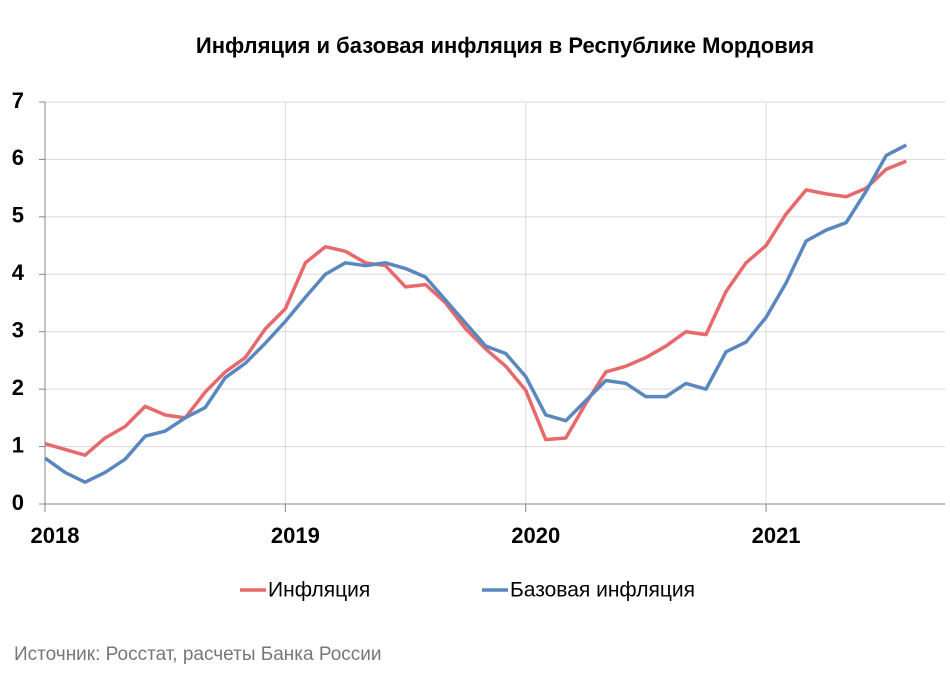  I want to click on x-tick-label: 2019, so click(295, 535).